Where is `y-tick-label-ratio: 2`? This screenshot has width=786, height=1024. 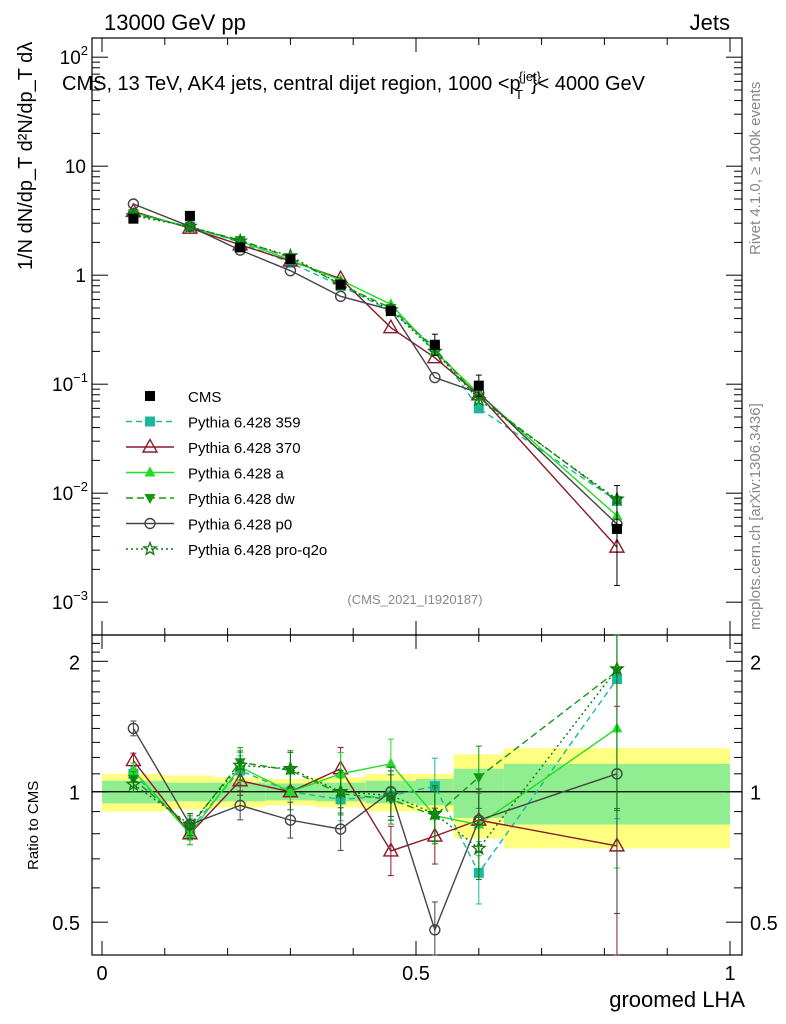 y-tick-label-ratio: 2 is located at coordinates (74, 663).